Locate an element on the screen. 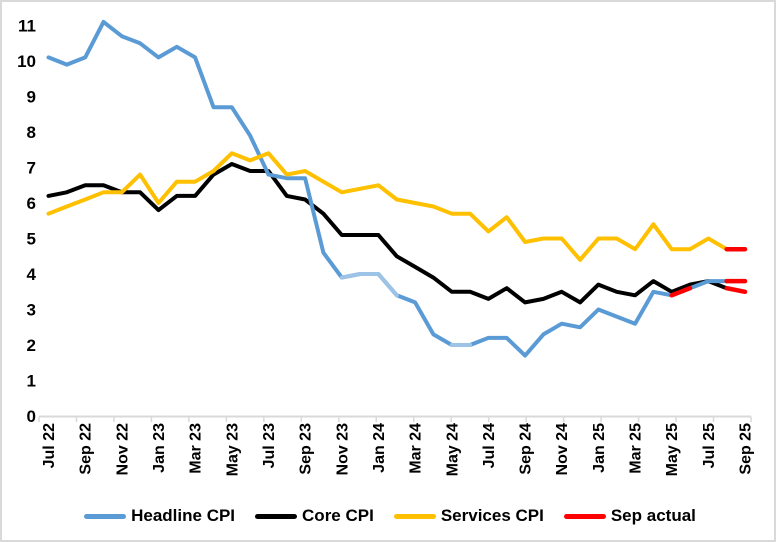 This screenshot has width=776, height=542. x-tick-label: Jan 25 is located at coordinates (599, 448).